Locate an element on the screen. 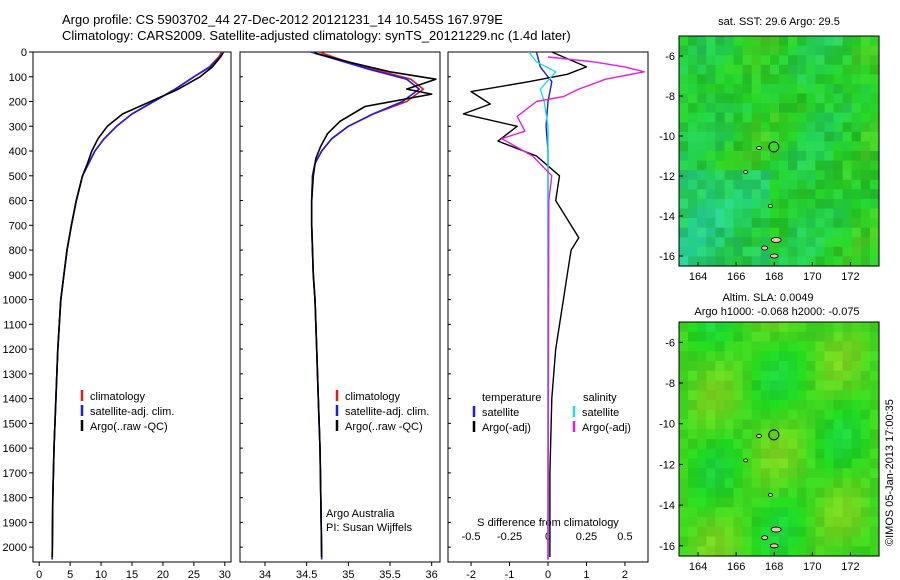 Image resolution: width=900 pixels, height=580 pixels. lat-tick-label: -6 is located at coordinates (670, 343).